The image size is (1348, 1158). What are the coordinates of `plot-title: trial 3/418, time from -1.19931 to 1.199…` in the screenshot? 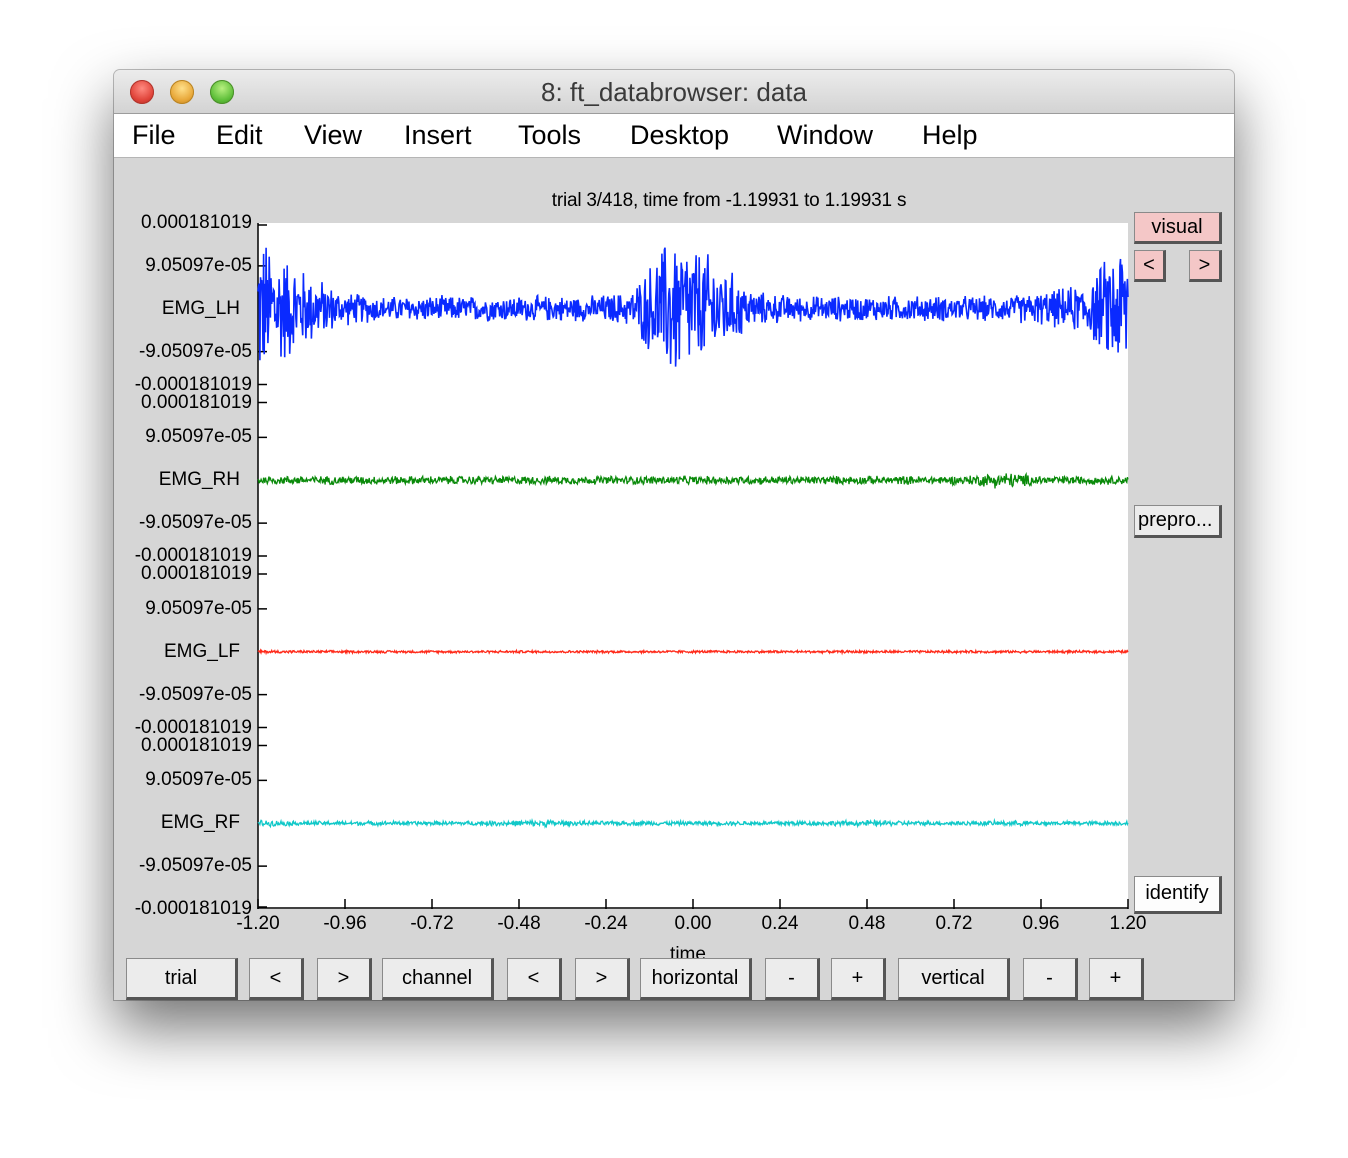 It's located at (729, 200).